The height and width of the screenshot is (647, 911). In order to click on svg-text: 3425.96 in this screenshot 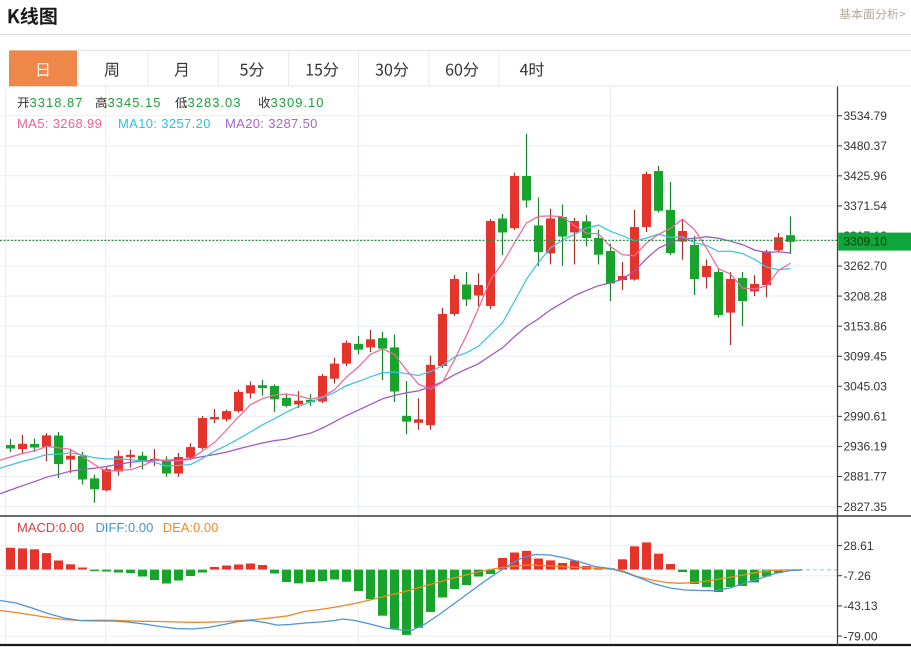, I will do `click(866, 176)`.